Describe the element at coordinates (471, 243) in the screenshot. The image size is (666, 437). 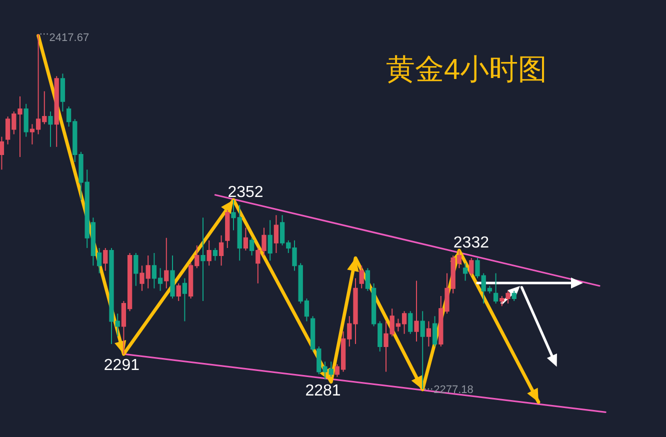
I see `annotation: 2332` at that location.